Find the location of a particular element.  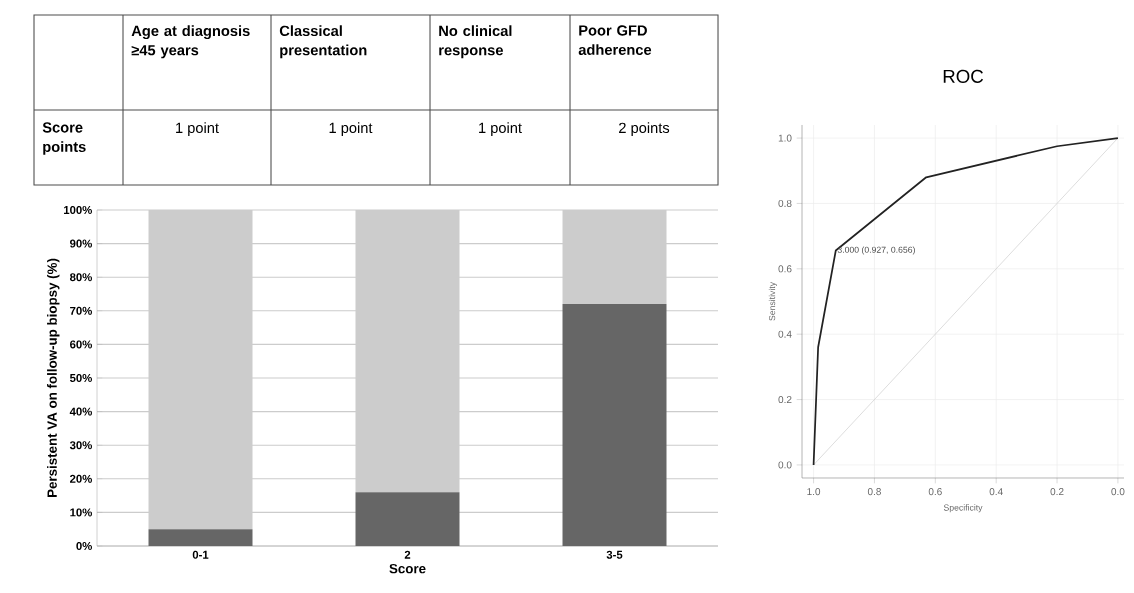

x-tick-label: 0-1 is located at coordinates (200, 554).